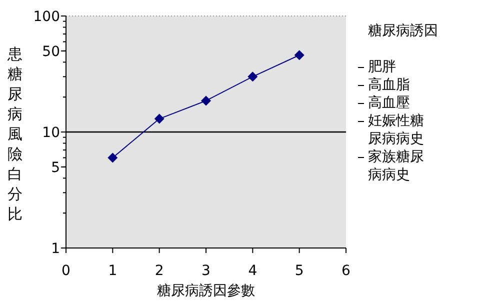 Image resolution: width=478 pixels, height=307 pixels. Describe the element at coordinates (113, 271) in the screenshot. I see `x-tick-label: 1` at that location.